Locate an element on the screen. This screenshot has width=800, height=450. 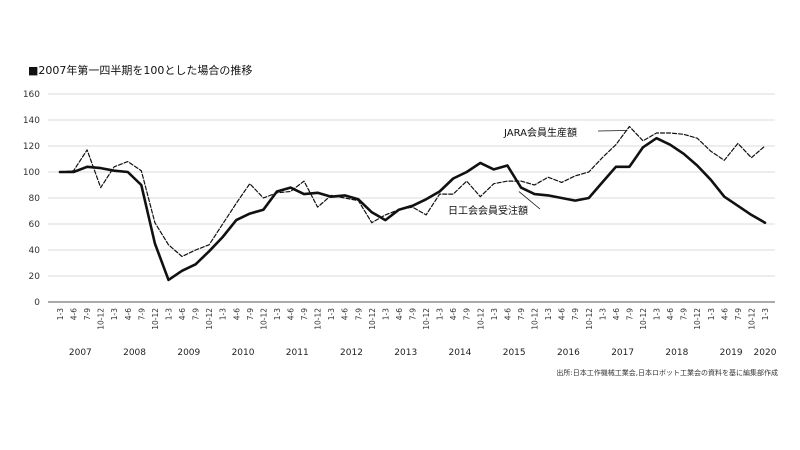
y-tick-label: 40 is located at coordinates (35, 251).